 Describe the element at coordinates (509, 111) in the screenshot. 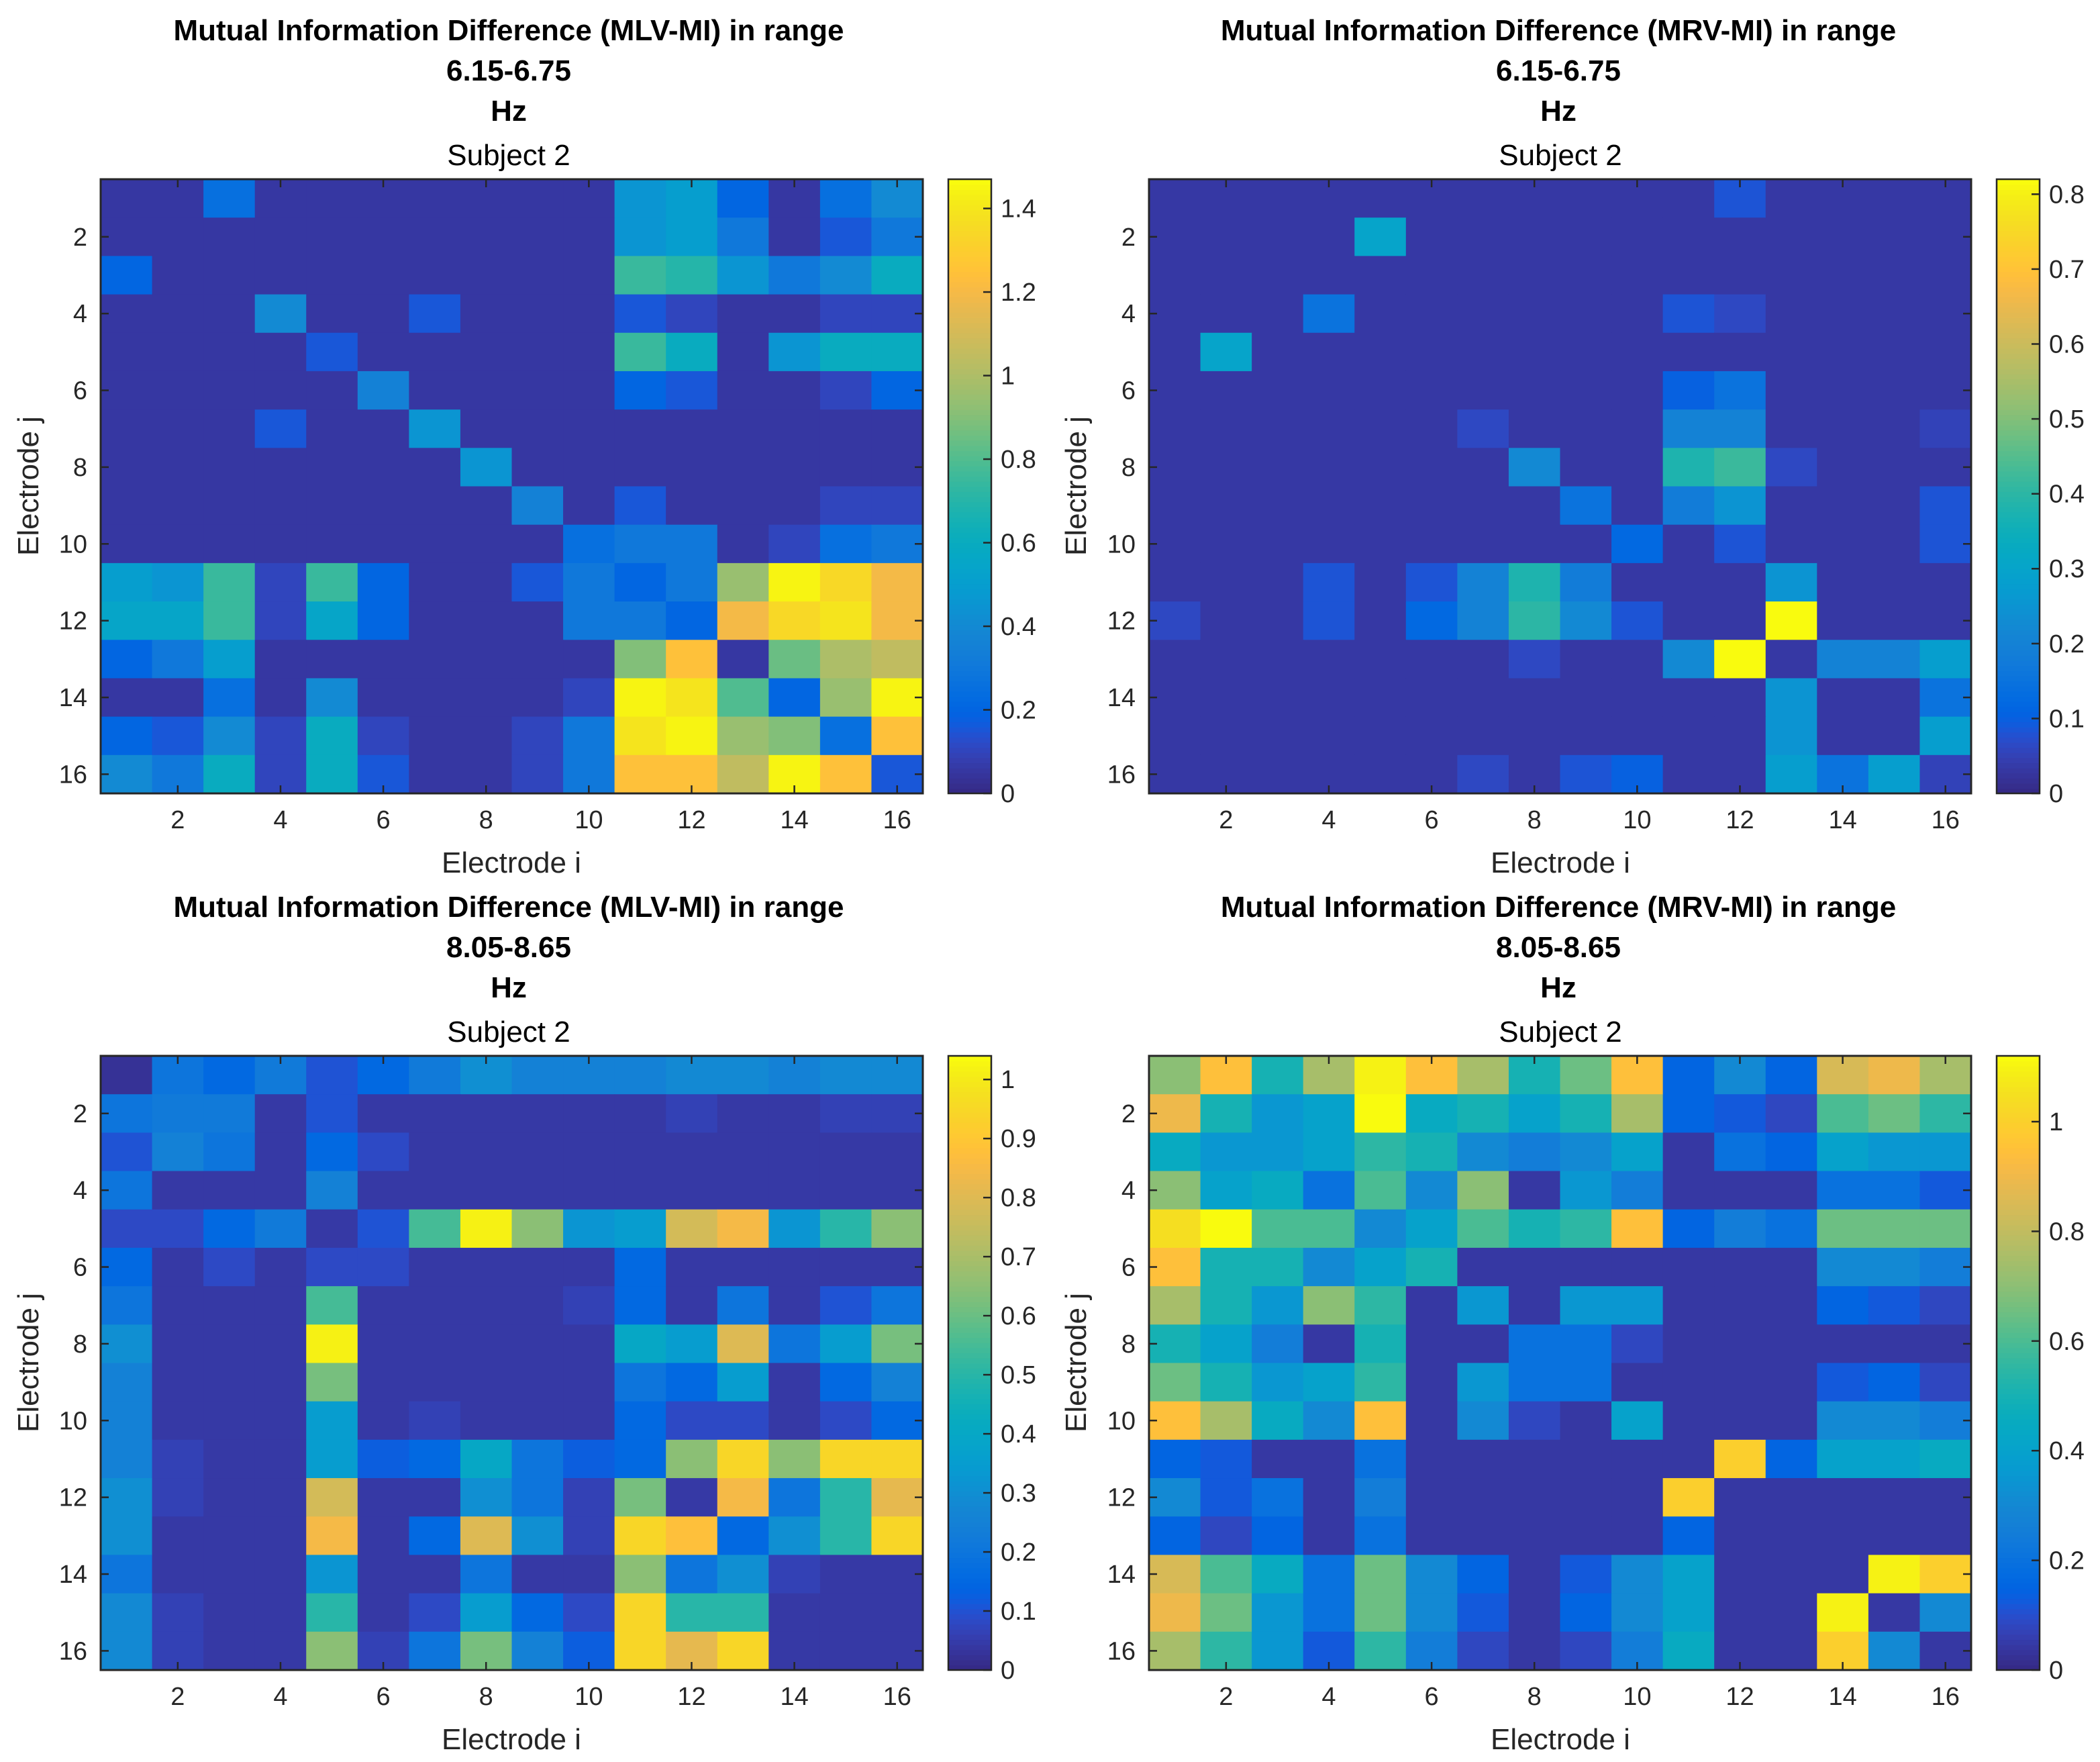

I see `panel-title-line-3: Hz` at that location.